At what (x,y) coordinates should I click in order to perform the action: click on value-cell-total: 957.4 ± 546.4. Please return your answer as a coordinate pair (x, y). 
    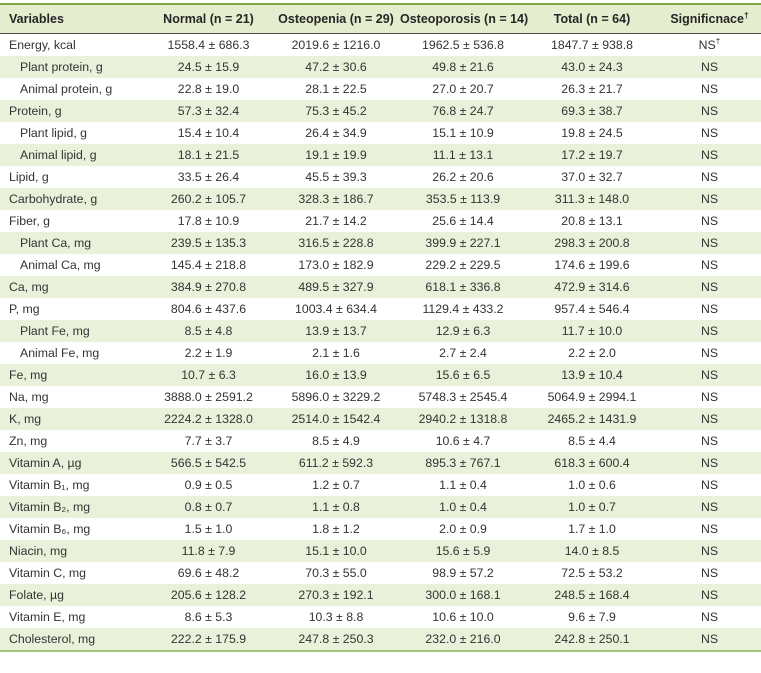
    Looking at the image, I should click on (592, 309).